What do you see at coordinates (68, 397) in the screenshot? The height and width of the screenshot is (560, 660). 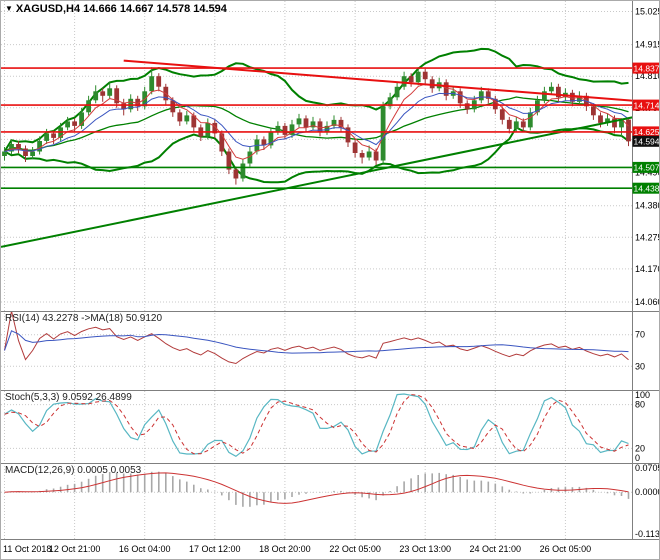 I see `stoch-label: Stoch(5,3,3) 9.0592 26.4899` at bounding box center [68, 397].